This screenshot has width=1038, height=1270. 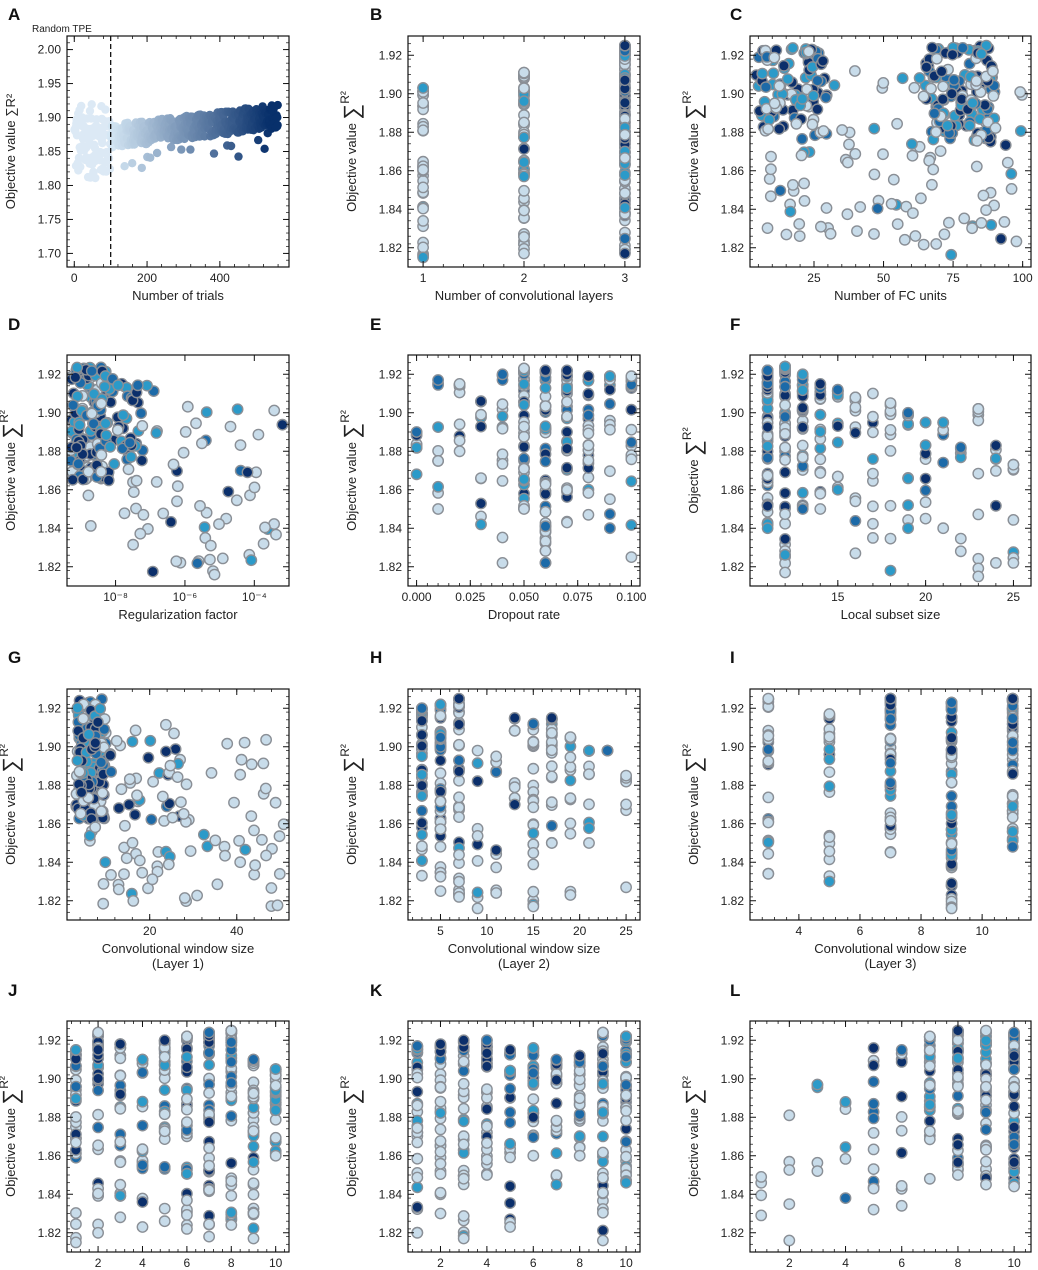 What do you see at coordinates (521, 1136) in the screenshot?
I see `points-K` at bounding box center [521, 1136].